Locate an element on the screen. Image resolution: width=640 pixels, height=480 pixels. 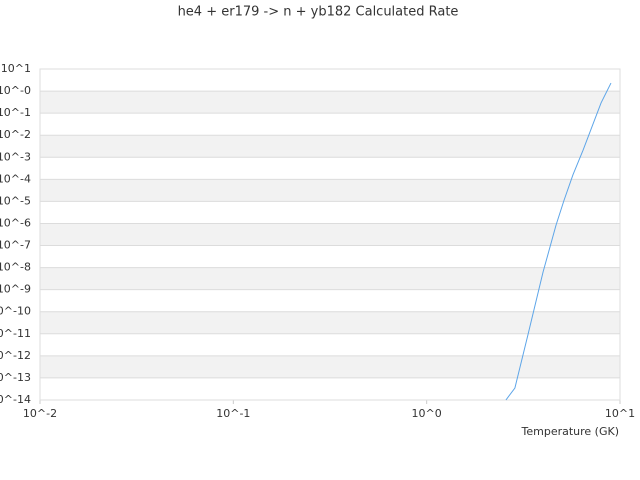
y-tick-label: 10^-5 is located at coordinates (15, 200).